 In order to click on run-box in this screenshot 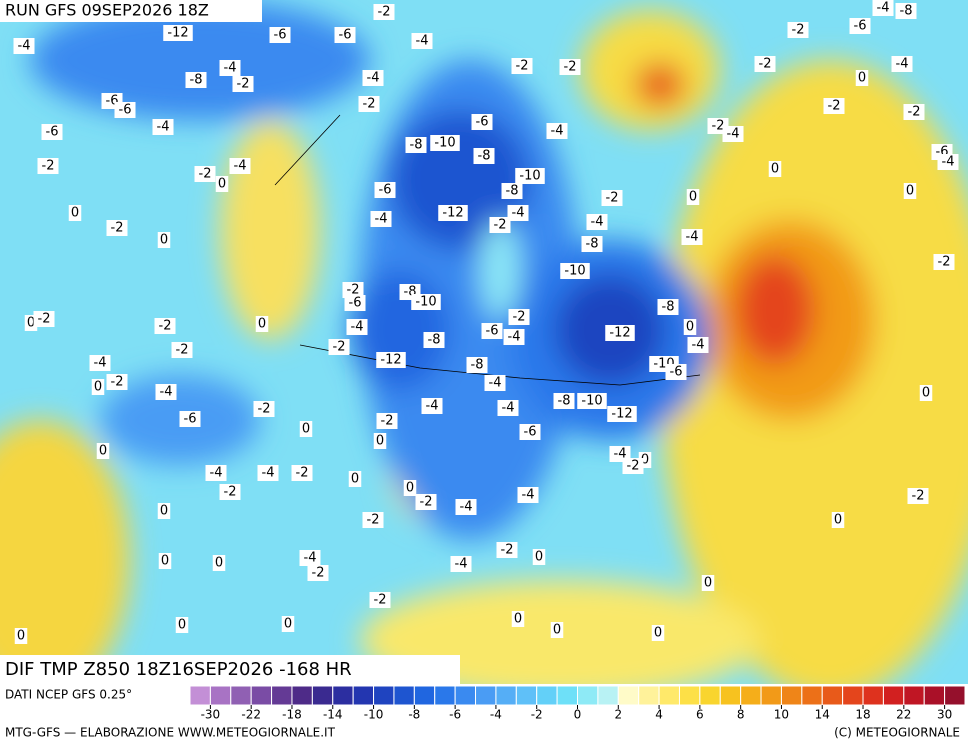, I will do `click(131, 11)`.